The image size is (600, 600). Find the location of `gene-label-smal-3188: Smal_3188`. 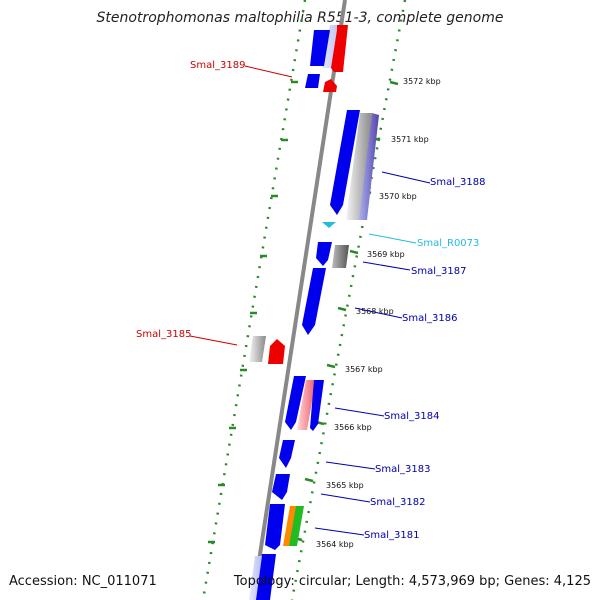

gene-label-smal-3188: Smal_3188 is located at coordinates (457, 182).